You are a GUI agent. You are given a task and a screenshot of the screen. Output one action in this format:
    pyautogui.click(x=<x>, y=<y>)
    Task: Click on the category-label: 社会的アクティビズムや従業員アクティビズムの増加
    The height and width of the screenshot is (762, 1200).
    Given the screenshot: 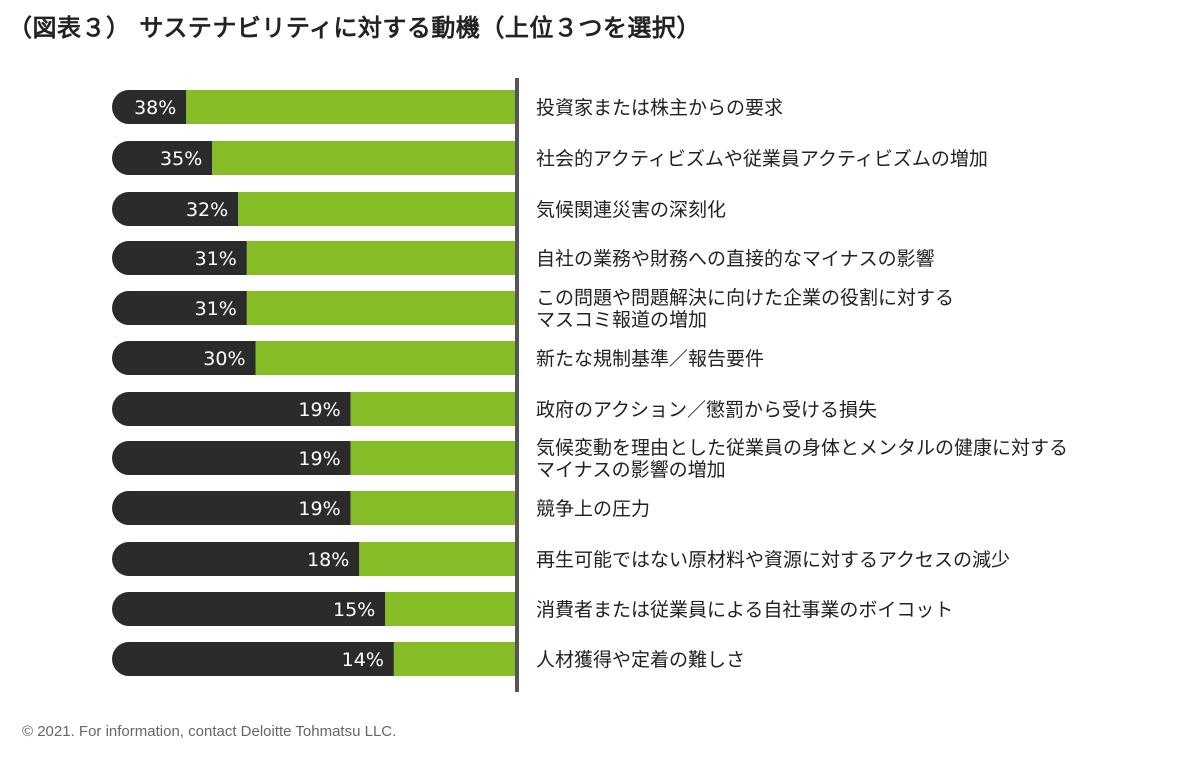 What is the action you would take?
    pyautogui.click(x=762, y=159)
    